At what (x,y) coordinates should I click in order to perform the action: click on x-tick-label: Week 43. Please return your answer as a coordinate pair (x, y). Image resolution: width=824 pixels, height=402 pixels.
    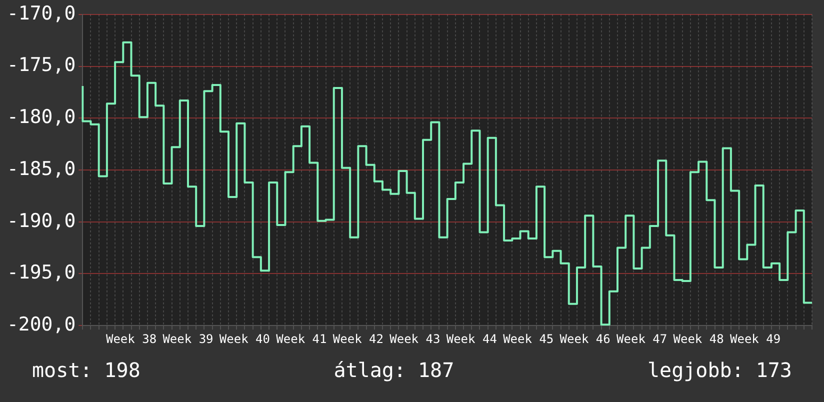
    Looking at the image, I should click on (415, 339).